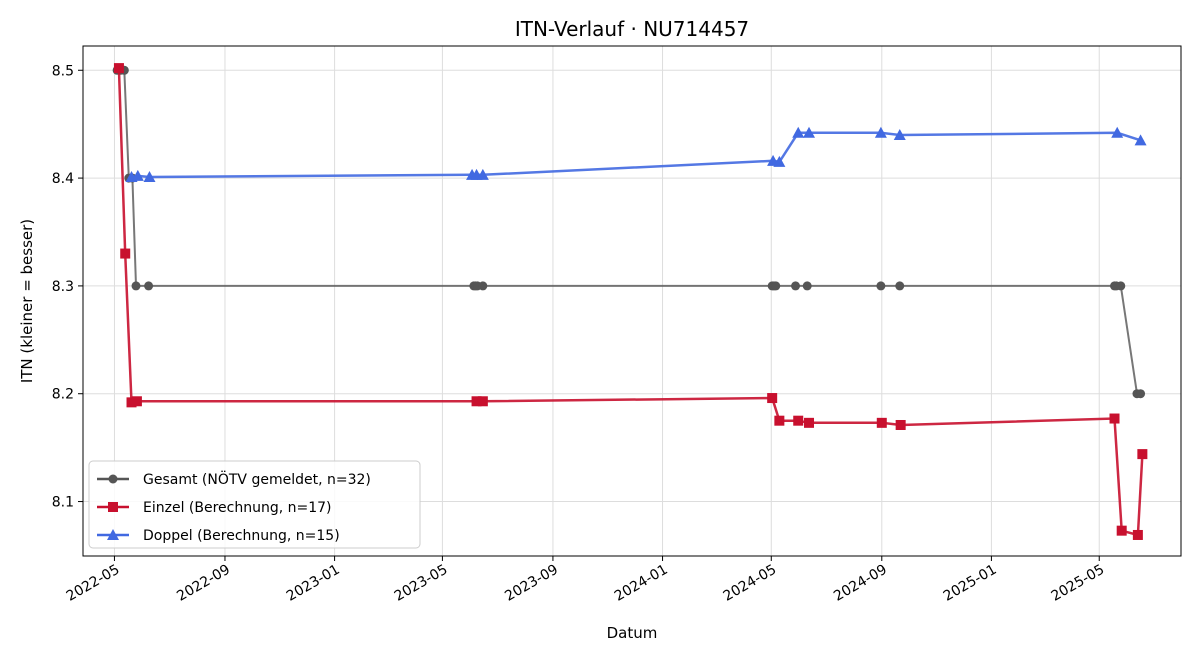 This screenshot has width=1200, height=660. Describe the element at coordinates (27, 301) in the screenshot. I see `y-axis-label: ITN (kleiner = besser)` at that location.